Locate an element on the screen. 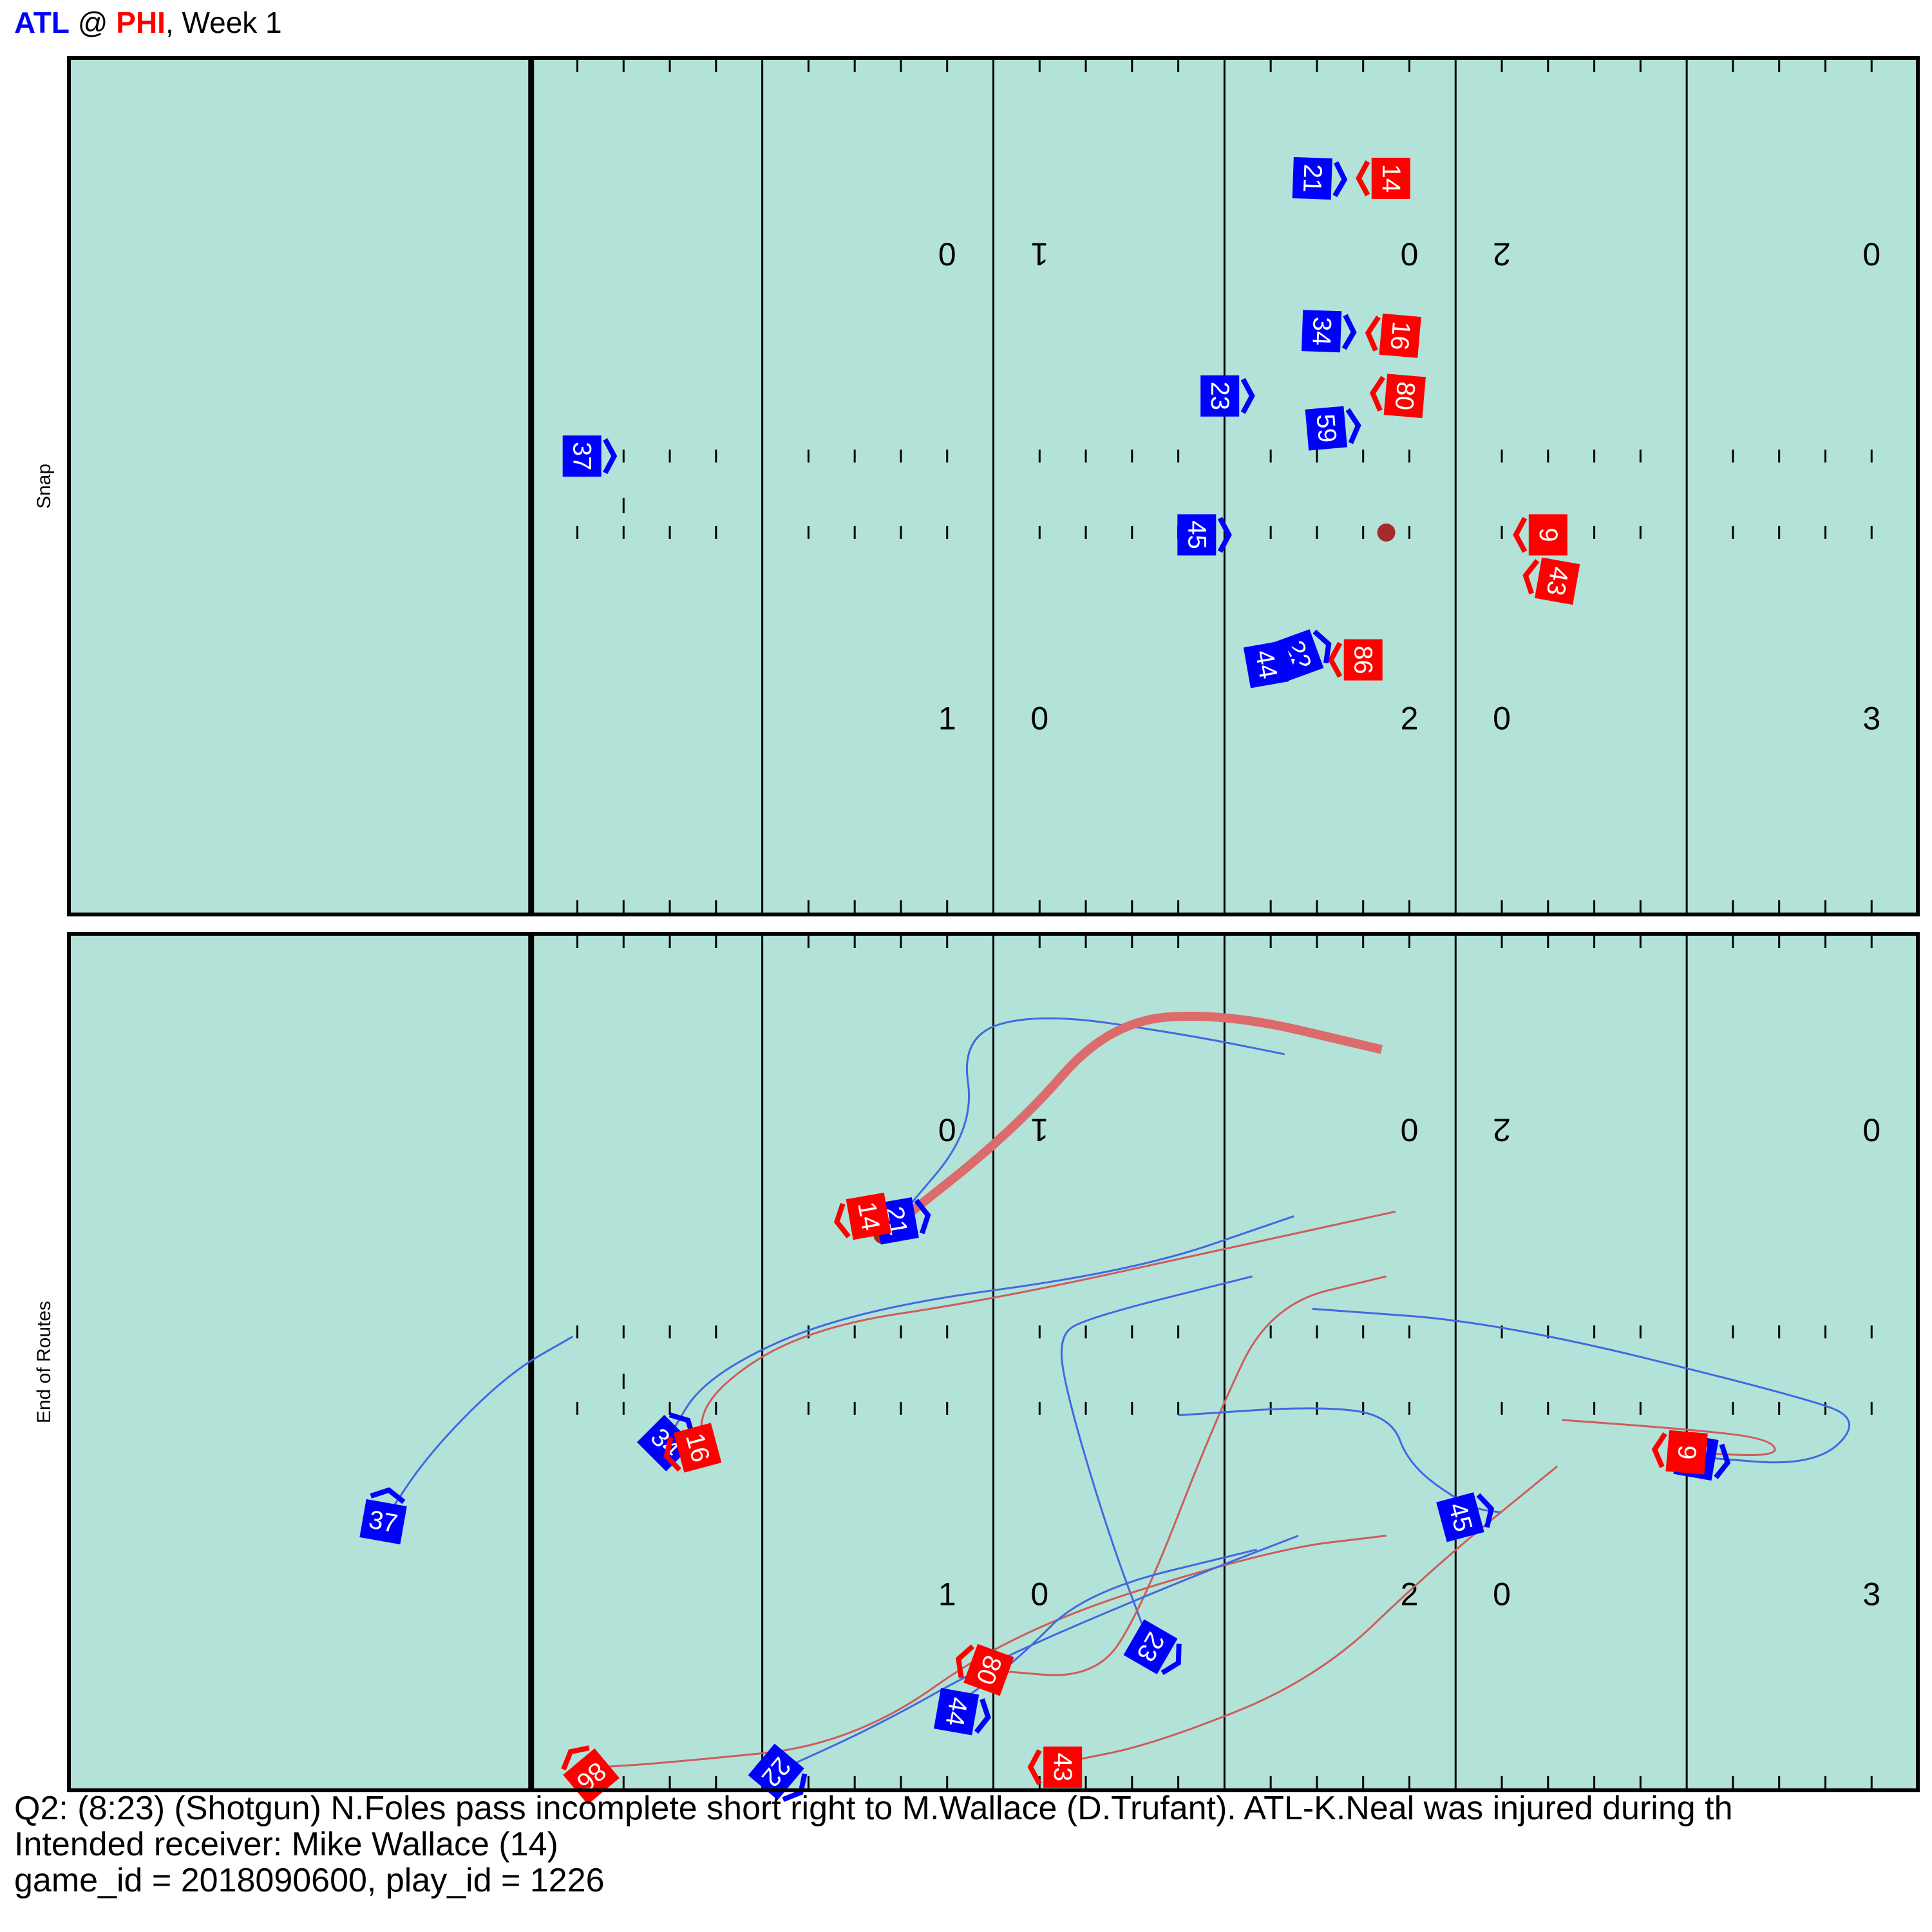  player-marker-home-43: 43 is located at coordinates (1055, 1768).